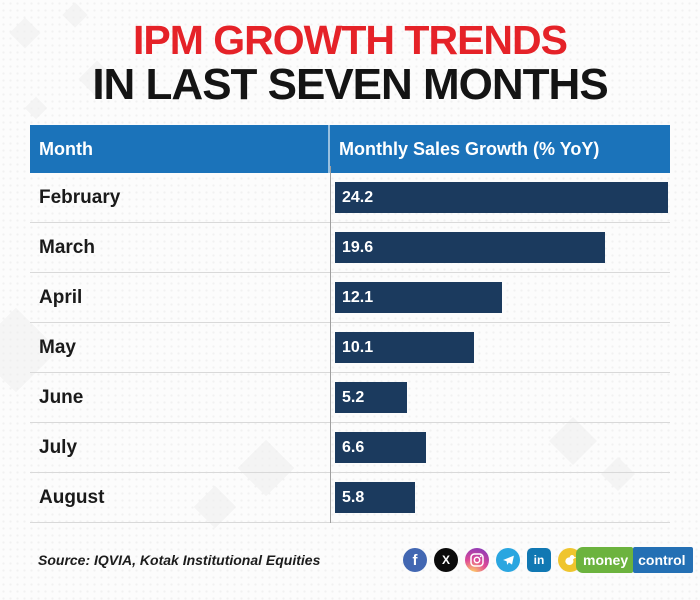  I want to click on moneycontrol-logo-control: control, so click(663, 560).